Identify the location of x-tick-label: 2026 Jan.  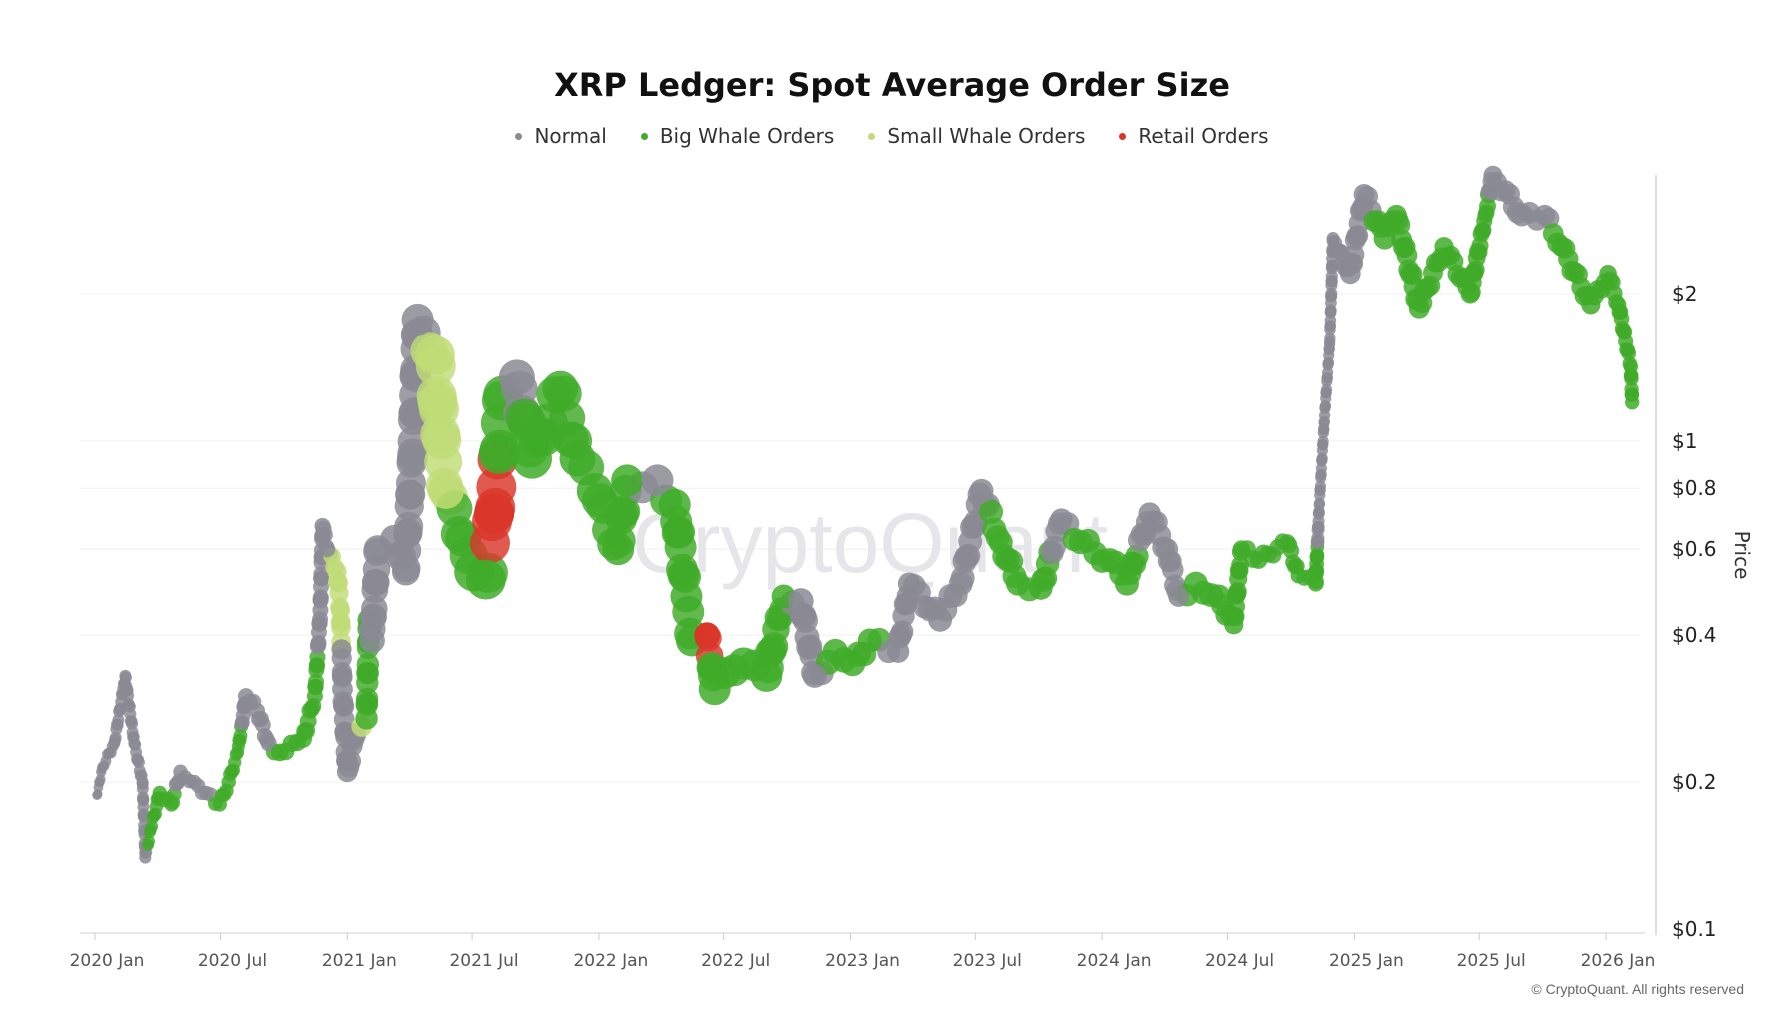
(1618, 961).